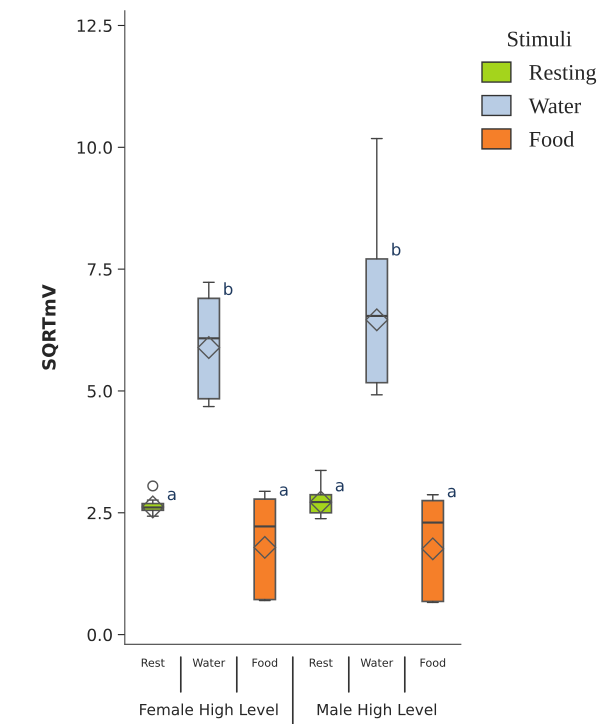 The height and width of the screenshot is (724, 600). I want to click on y-tick-label: 2.5, so click(100, 513).